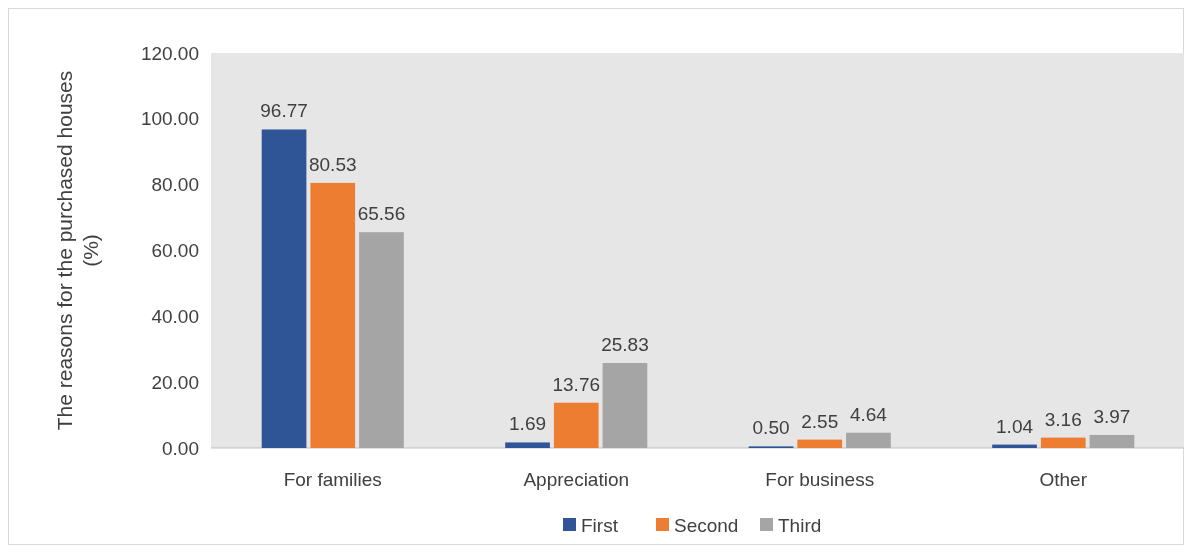  Describe the element at coordinates (625, 344) in the screenshot. I see `data-label: 25.83` at that location.